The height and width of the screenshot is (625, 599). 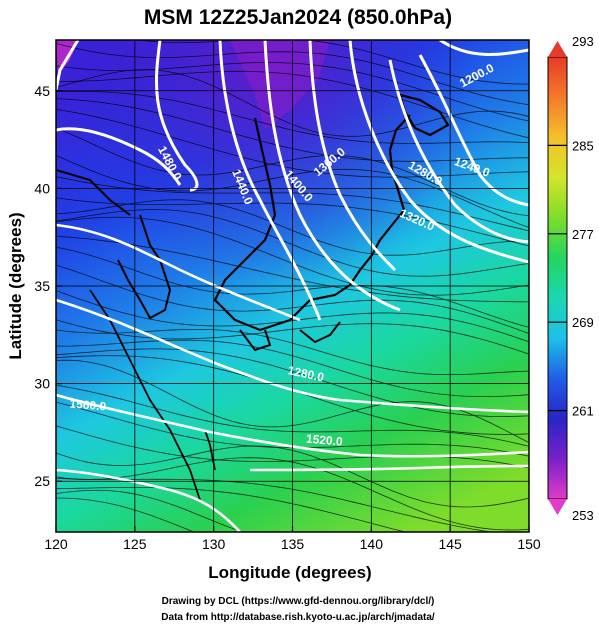 What do you see at coordinates (42, 188) in the screenshot?
I see `y-tick-label: 40` at bounding box center [42, 188].